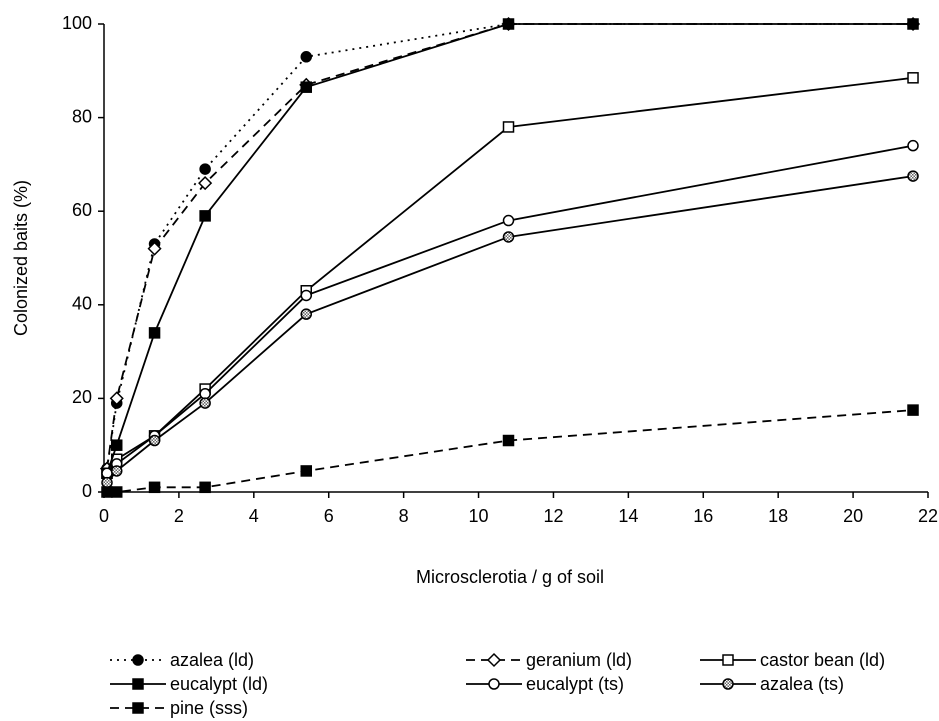 The width and height of the screenshot is (939, 721). I want to click on x-tick-label: 2, so click(179, 516).